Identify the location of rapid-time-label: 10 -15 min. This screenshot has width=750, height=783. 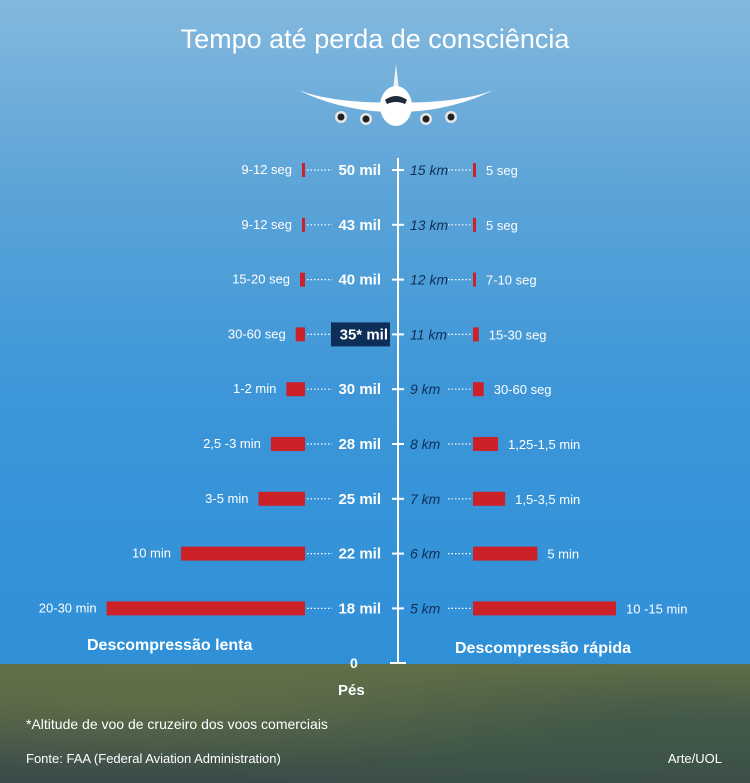
(656, 608).